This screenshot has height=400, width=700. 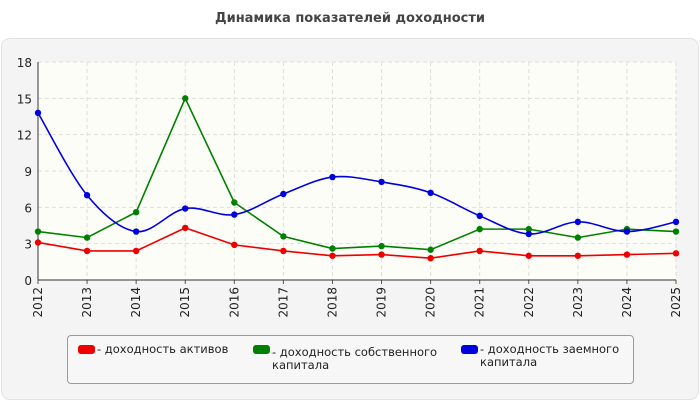 What do you see at coordinates (87, 302) in the screenshot?
I see `x-tick-label: 2013` at bounding box center [87, 302].